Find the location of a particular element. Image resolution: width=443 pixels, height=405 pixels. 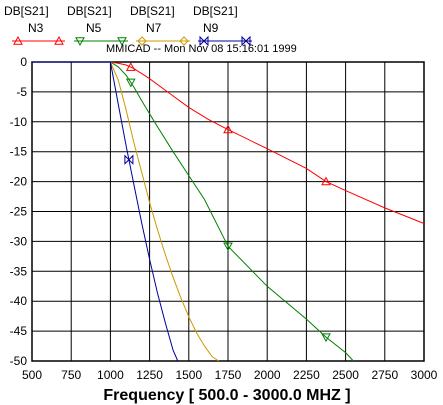

x-tick-label: 2000 is located at coordinates (267, 375).